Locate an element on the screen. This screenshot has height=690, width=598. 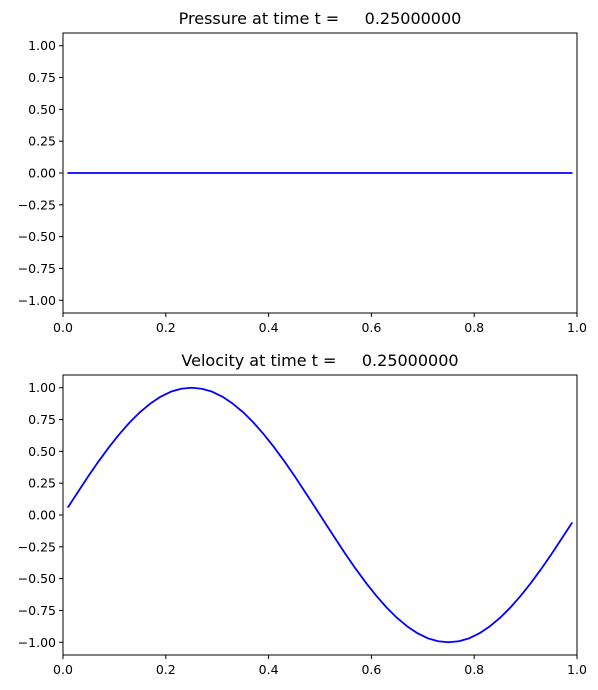
velocity-y-tick-label: 0.00 is located at coordinates (42, 515).